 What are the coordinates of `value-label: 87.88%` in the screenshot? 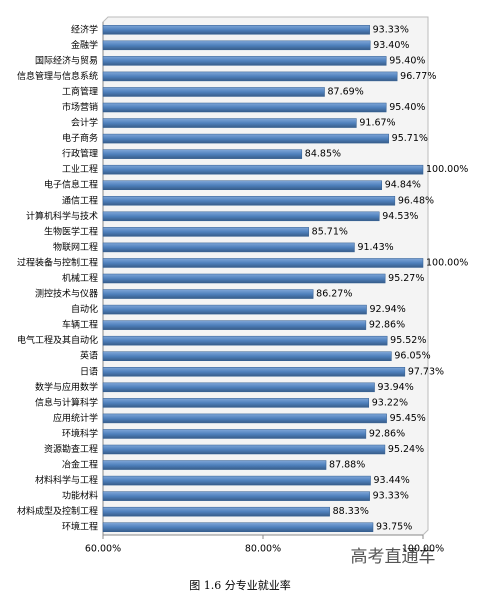 It's located at (347, 465).